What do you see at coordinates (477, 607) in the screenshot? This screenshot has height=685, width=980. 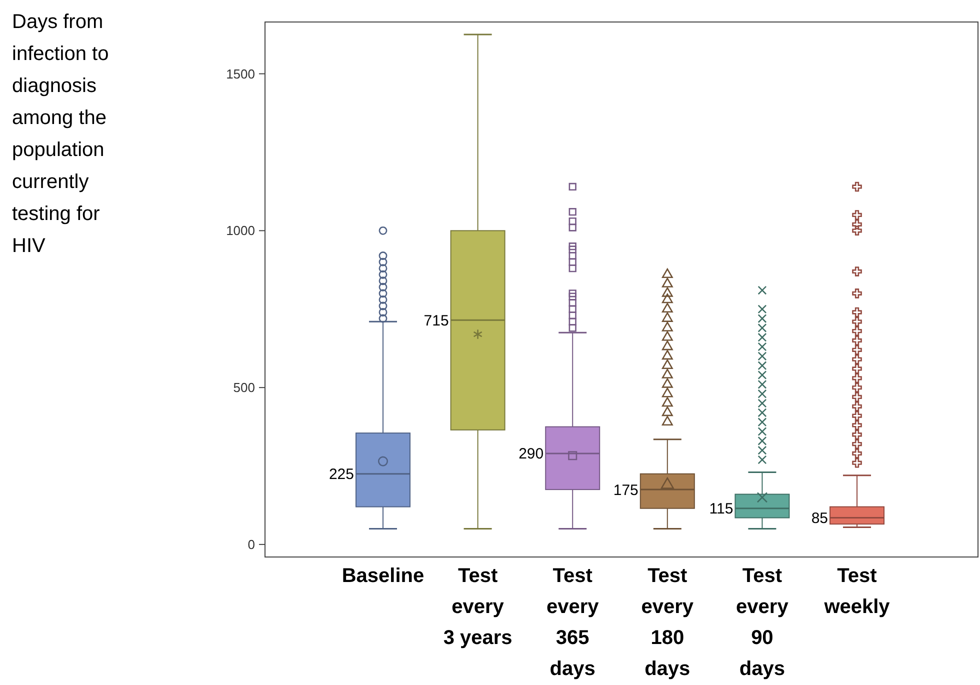 I see `x-tick-label: Test every 3 years` at bounding box center [477, 607].